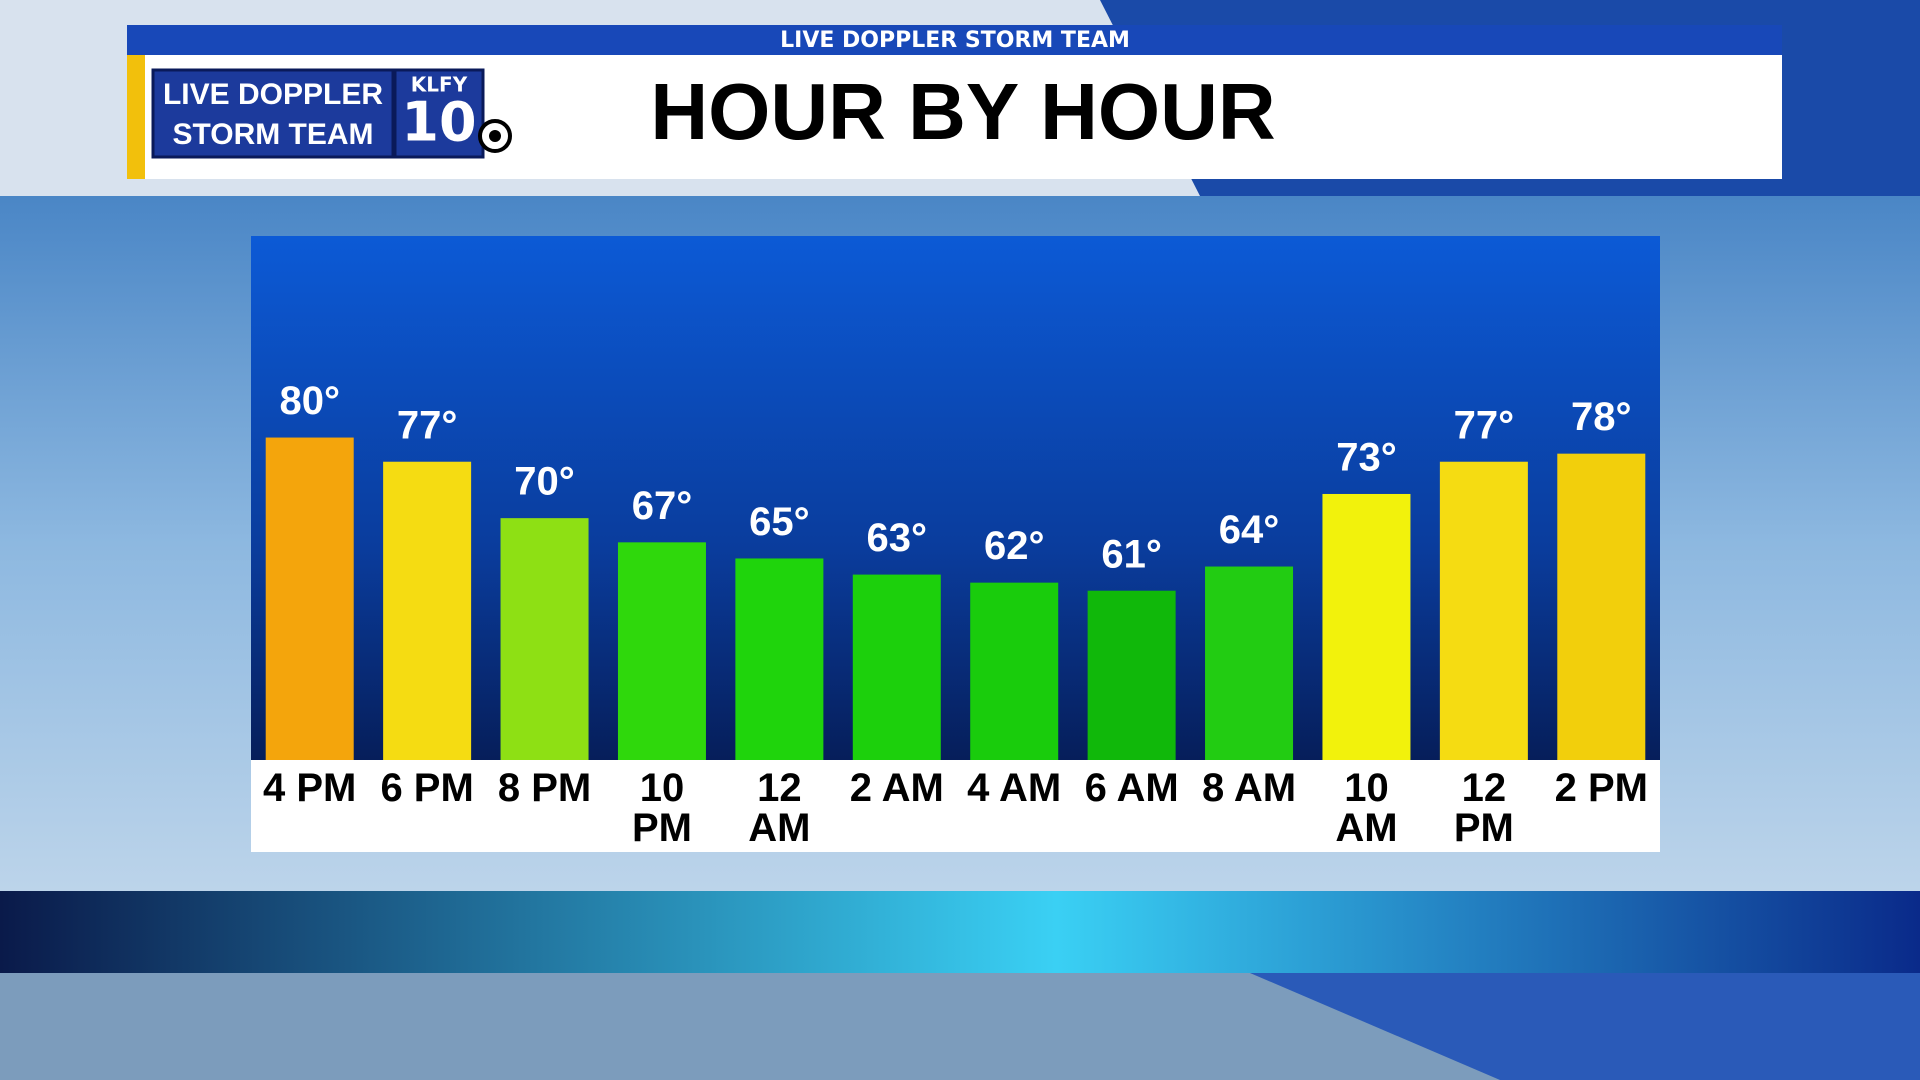 This screenshot has width=1920, height=1080. I want to click on bottom-swoosh, so click(1585, 1026).